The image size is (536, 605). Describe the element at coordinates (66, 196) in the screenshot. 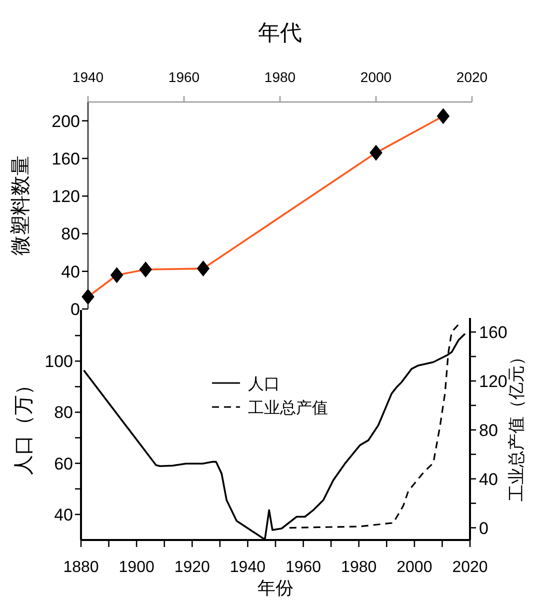

I see `y-tick-label: 120` at that location.